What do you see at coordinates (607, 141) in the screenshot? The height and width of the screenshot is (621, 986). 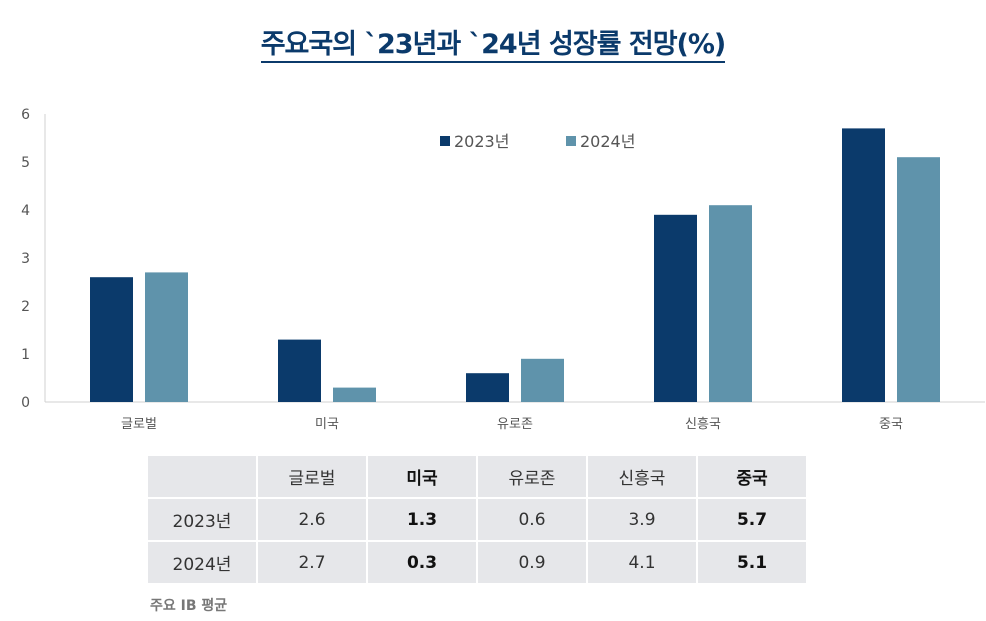 I see `legend-label: 2024년` at bounding box center [607, 141].